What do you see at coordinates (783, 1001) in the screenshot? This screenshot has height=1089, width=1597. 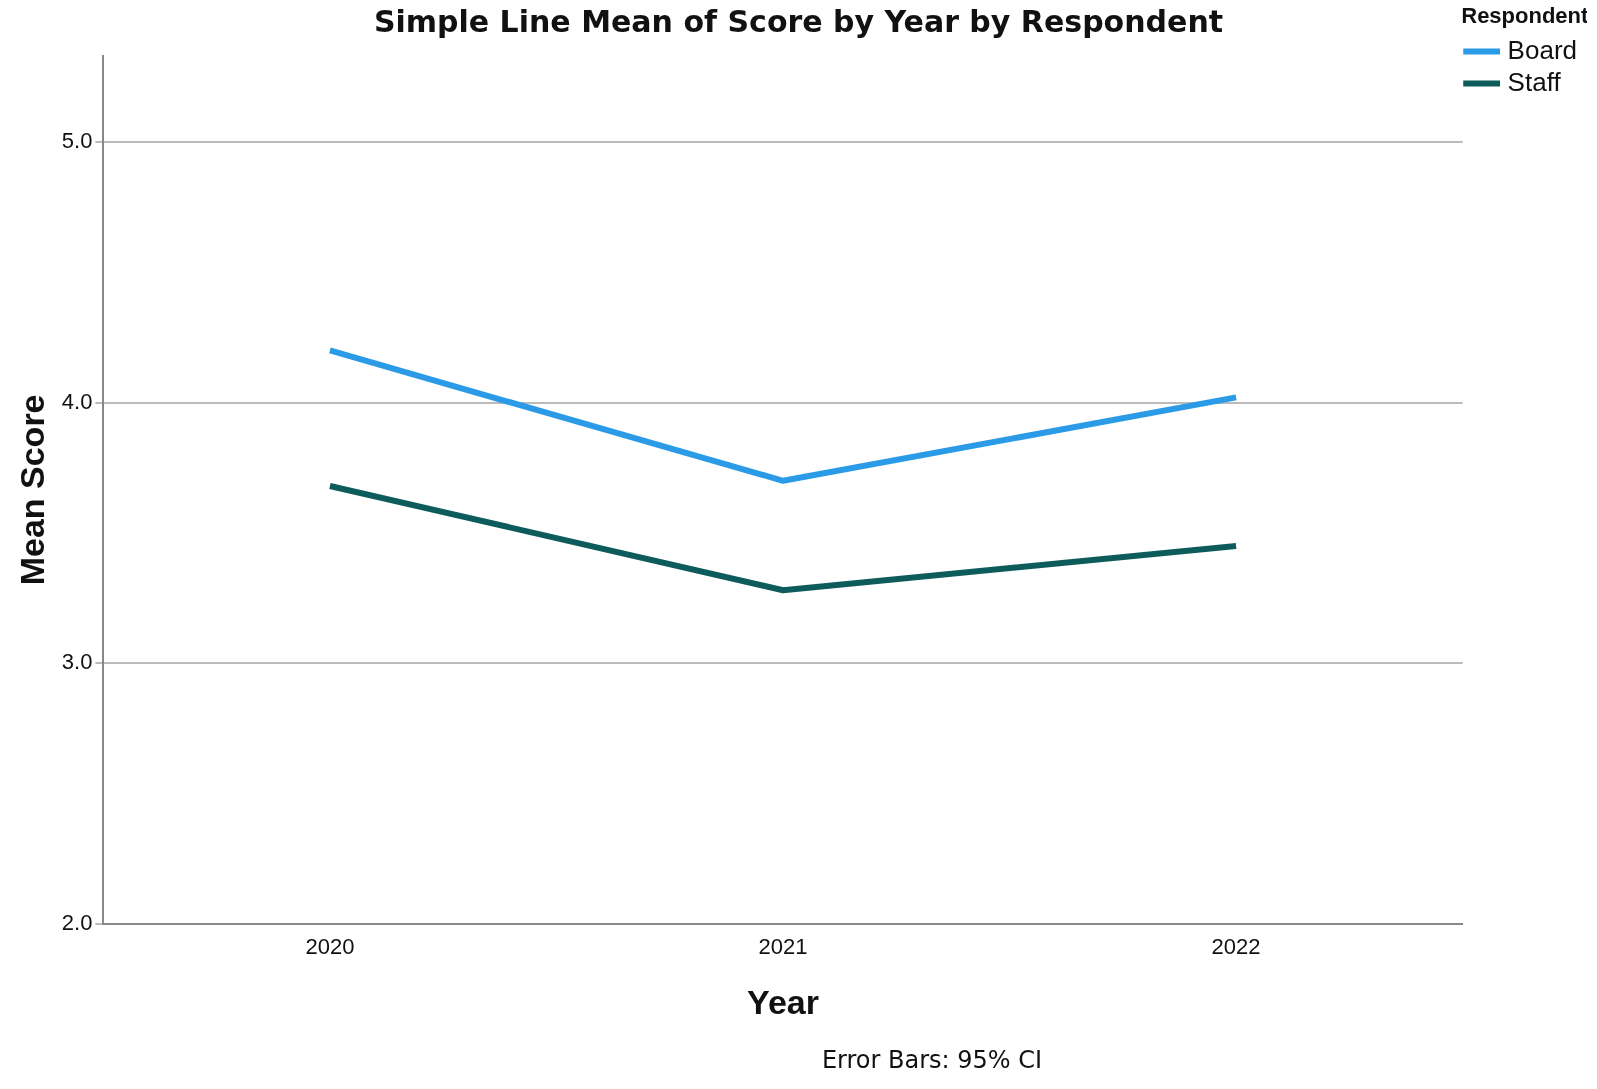 I see `x-axis-title: Year` at bounding box center [783, 1001].